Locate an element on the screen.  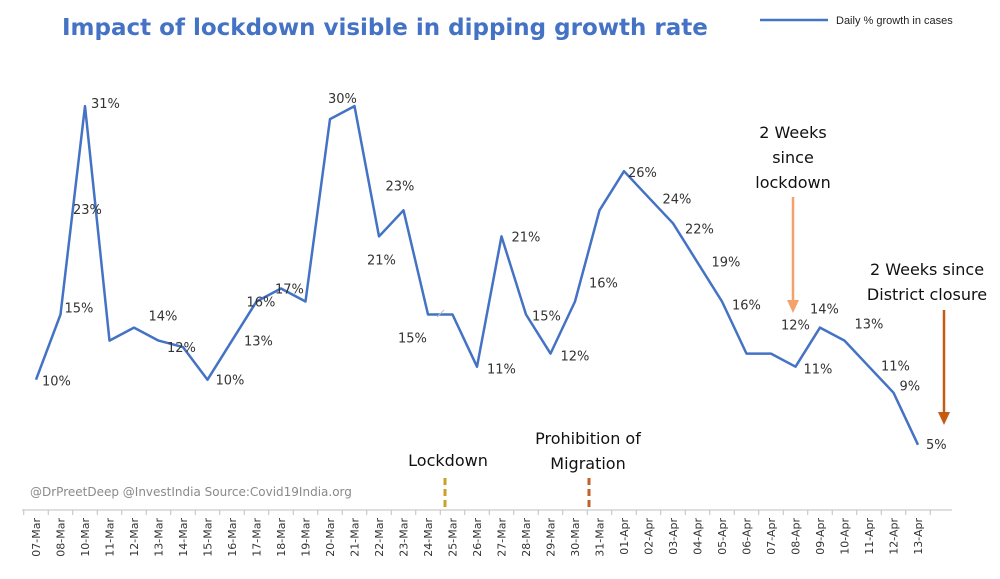
x-tick-label: 16-Mar is located at coordinates (232, 537).